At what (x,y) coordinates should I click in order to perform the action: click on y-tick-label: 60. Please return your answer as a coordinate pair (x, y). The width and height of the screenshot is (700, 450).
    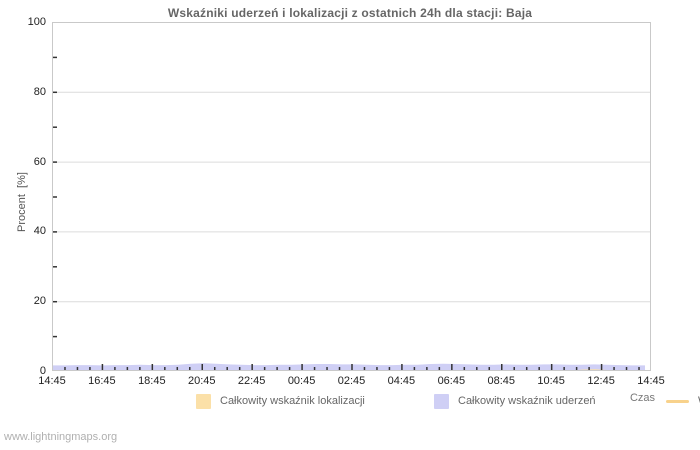
    Looking at the image, I should click on (39, 161).